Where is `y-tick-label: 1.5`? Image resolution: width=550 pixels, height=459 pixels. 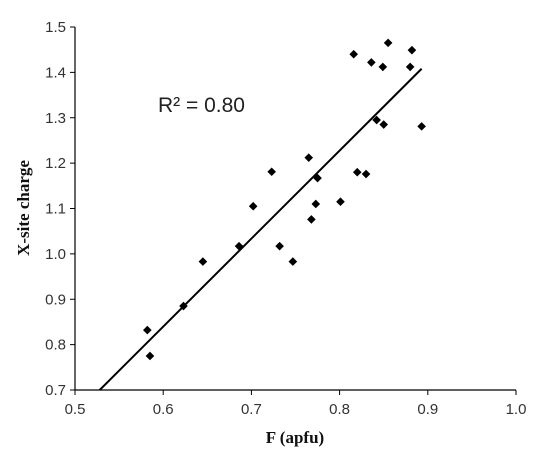
y-tick-label: 1.5 is located at coordinates (55, 27).